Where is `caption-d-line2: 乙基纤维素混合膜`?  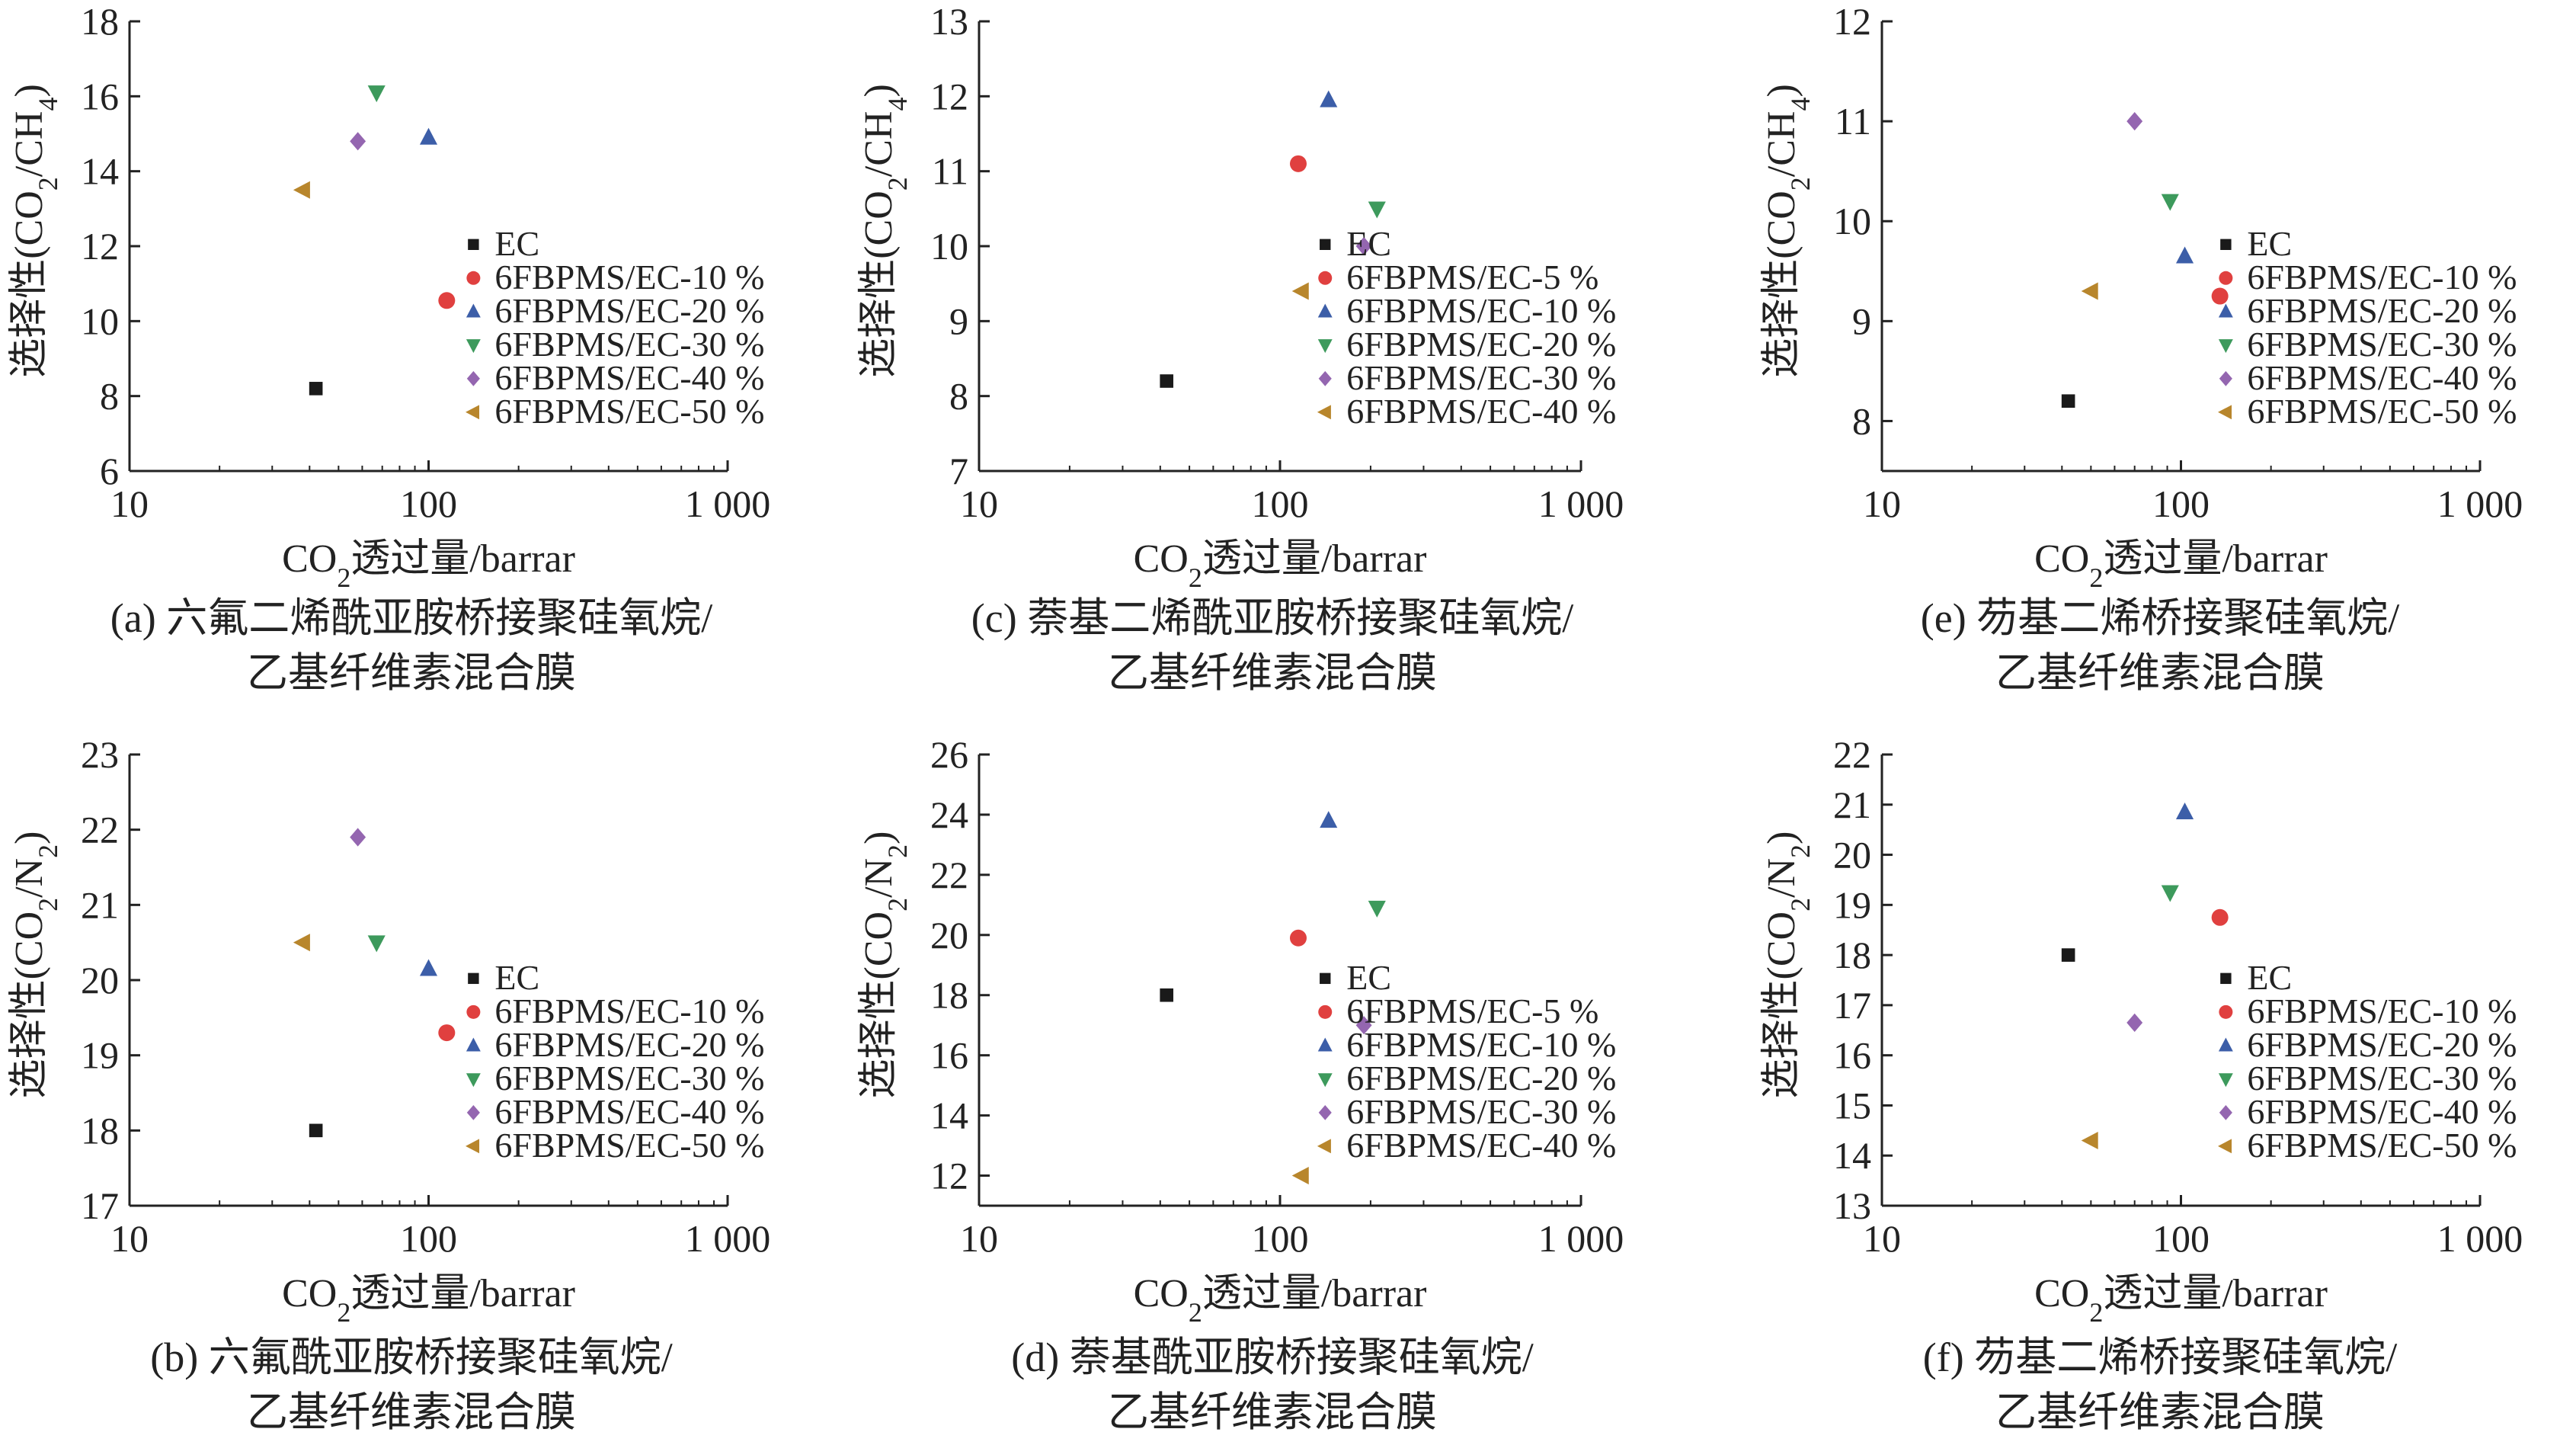
caption-d-line2: 乙基纤维素混合膜 is located at coordinates (1272, 1412).